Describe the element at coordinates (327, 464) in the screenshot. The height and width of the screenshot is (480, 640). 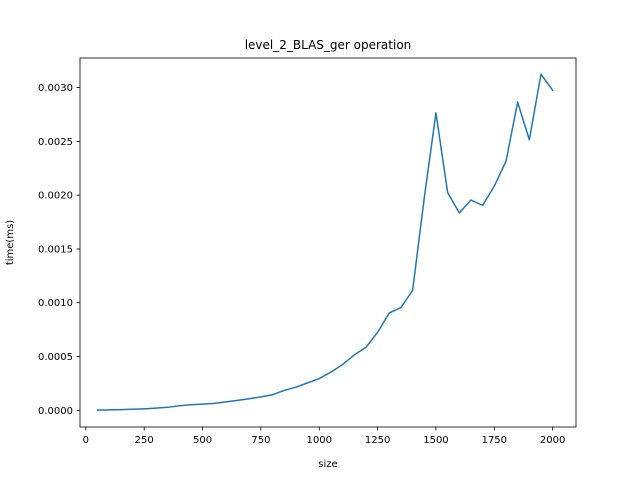
I see `x-axis-label: size` at that location.